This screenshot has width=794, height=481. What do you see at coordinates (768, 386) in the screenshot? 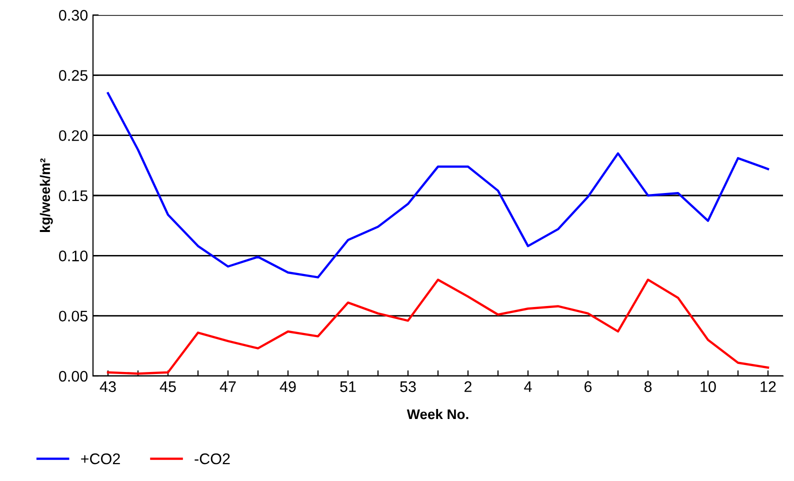
I see `x-tick-label: 12` at bounding box center [768, 386].